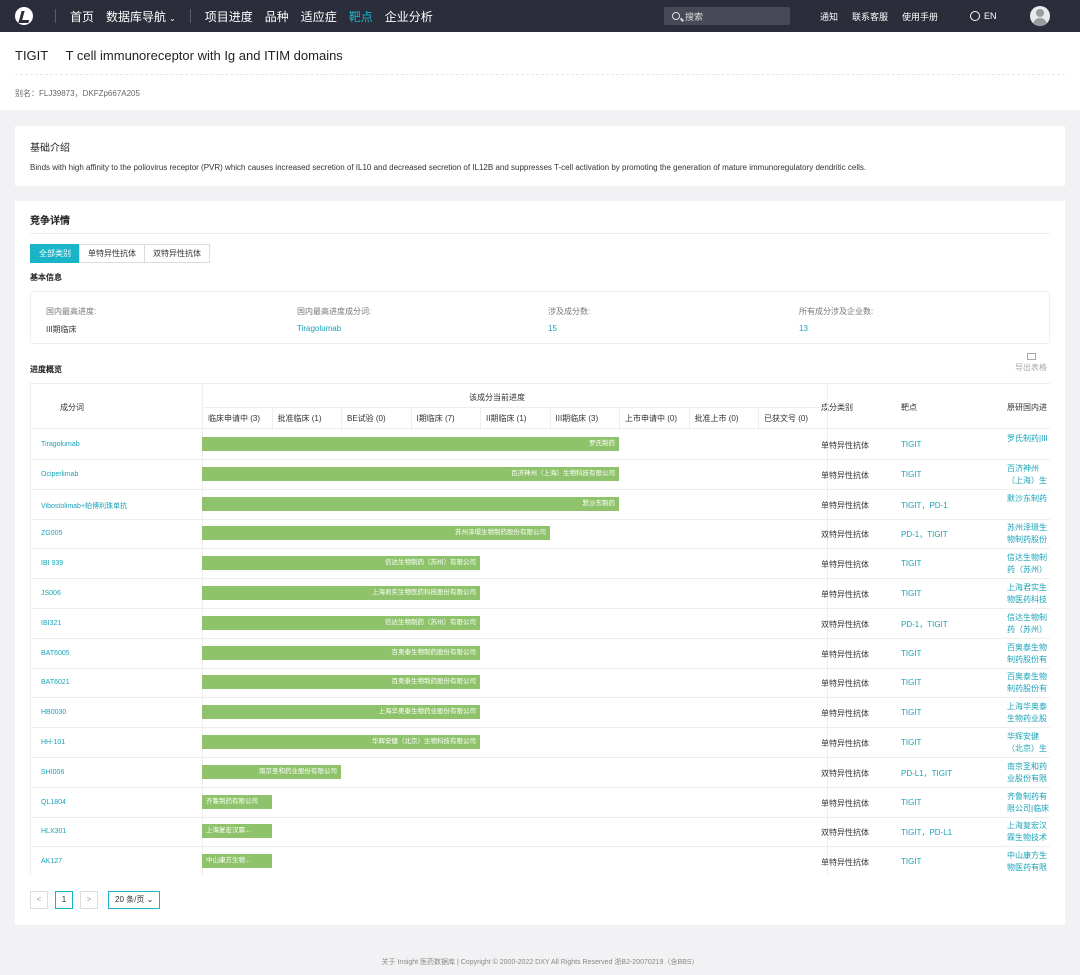 The width and height of the screenshot is (1080, 975). Describe the element at coordinates (727, 16) in the screenshot. I see `search-input: 搜索` at that location.